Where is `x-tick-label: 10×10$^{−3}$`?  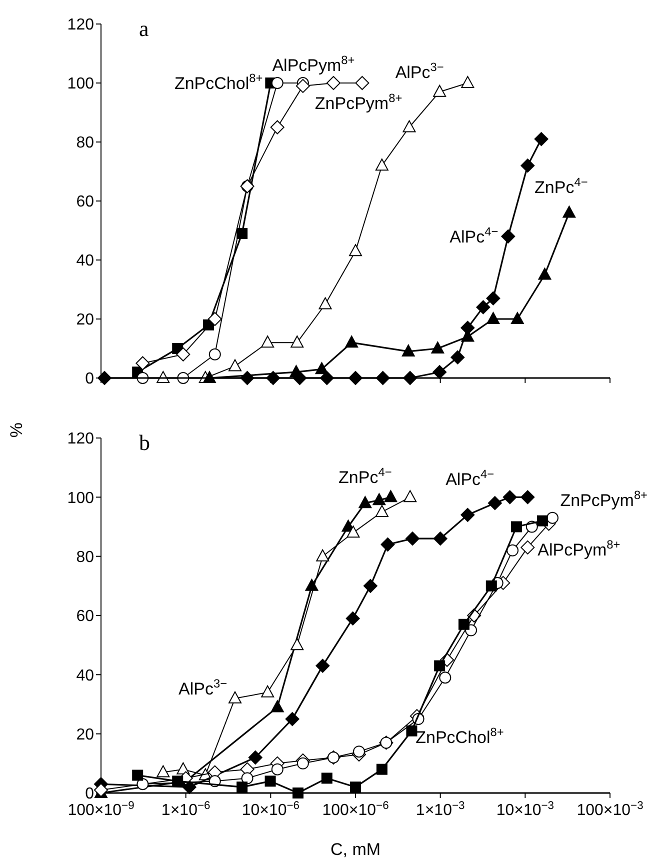 x-tick-label: 10×10$^{−3}$ is located at coordinates (525, 809).